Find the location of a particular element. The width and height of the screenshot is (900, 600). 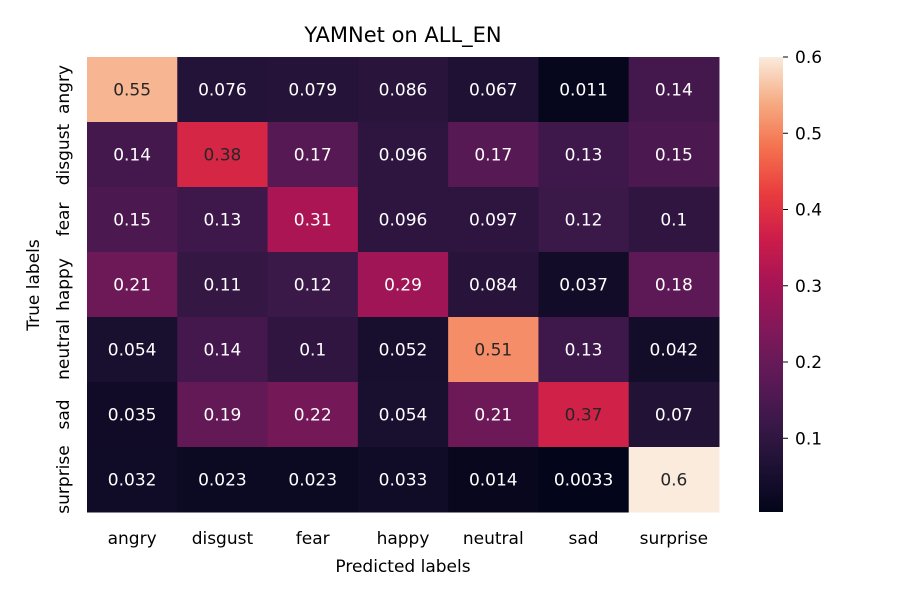

heatmap-cell-value: 0.37 is located at coordinates (584, 416).